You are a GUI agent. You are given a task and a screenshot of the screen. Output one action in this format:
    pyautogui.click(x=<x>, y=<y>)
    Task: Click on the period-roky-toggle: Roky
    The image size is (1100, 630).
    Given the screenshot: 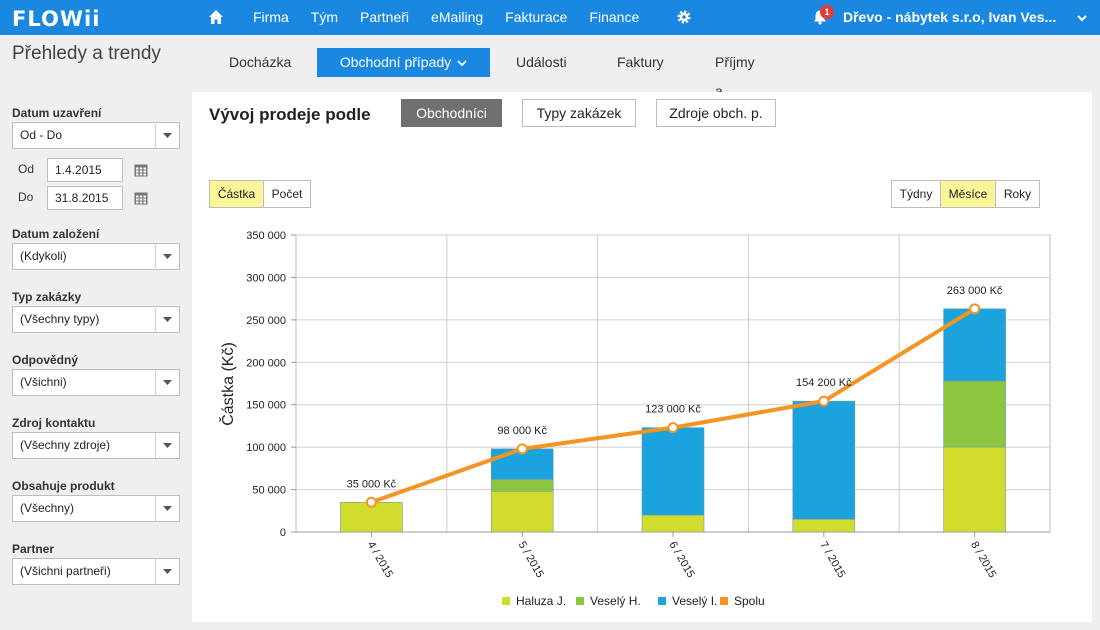 What is the action you would take?
    pyautogui.click(x=1017, y=194)
    